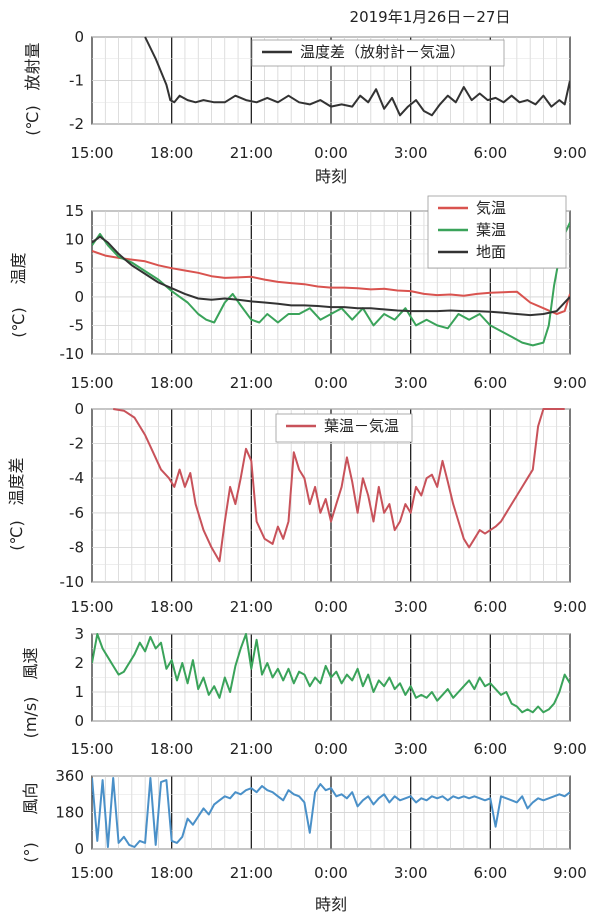 The width and height of the screenshot is (600, 921). I want to click on y-tick-label: -4, so click(76, 478).